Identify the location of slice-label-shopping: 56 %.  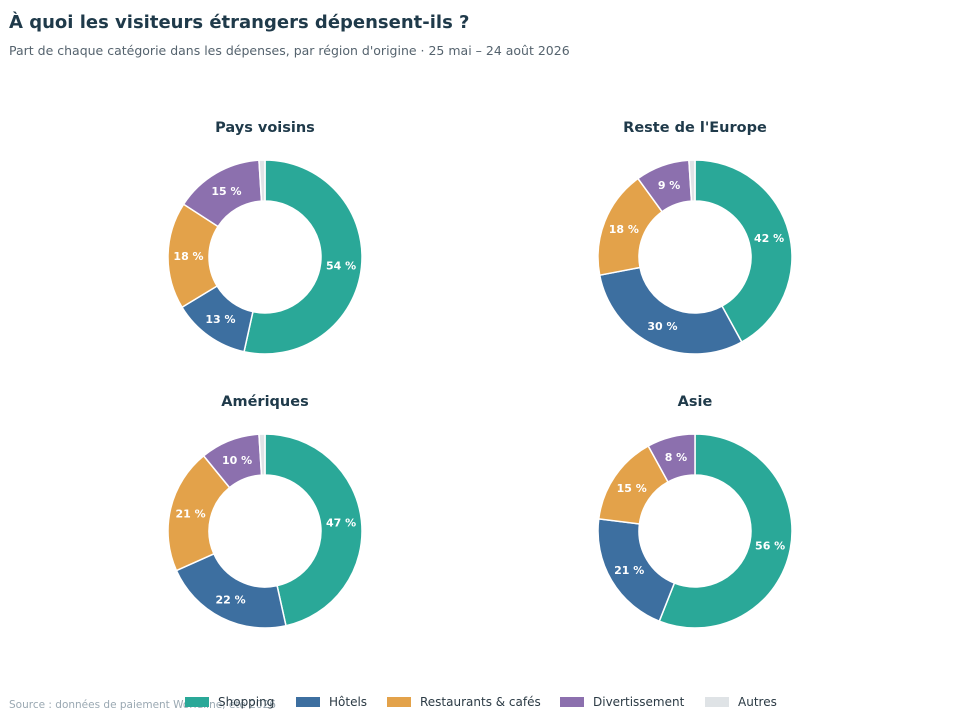
(770, 545).